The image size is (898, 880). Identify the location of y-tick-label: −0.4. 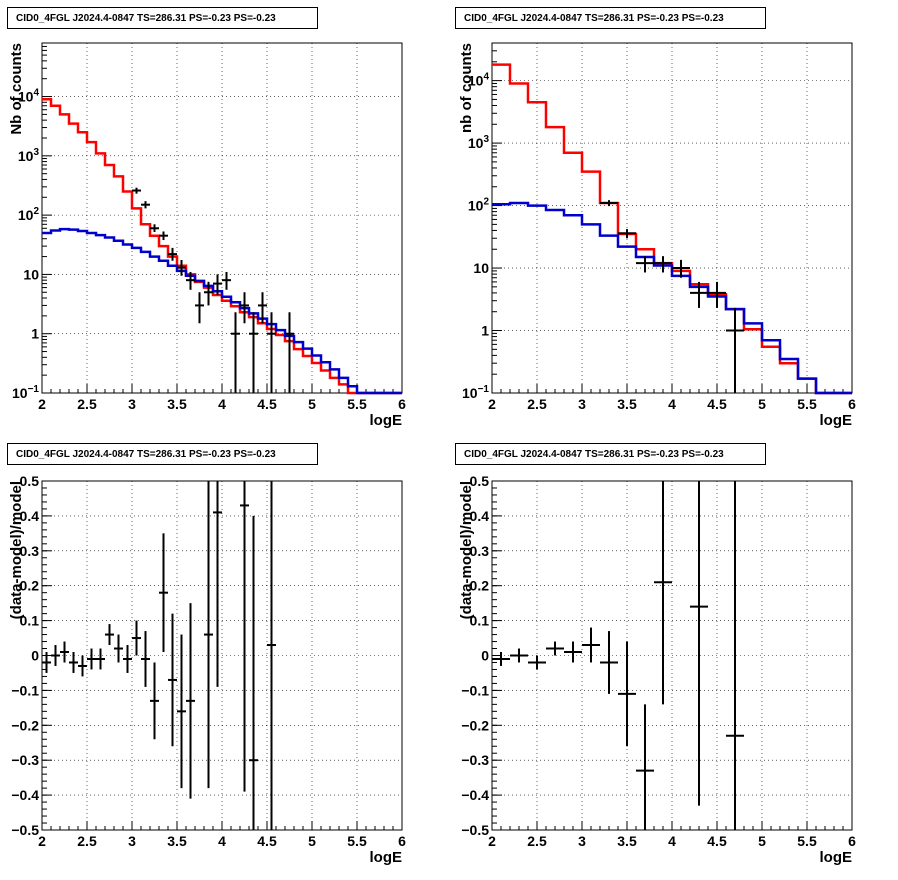
(475, 795).